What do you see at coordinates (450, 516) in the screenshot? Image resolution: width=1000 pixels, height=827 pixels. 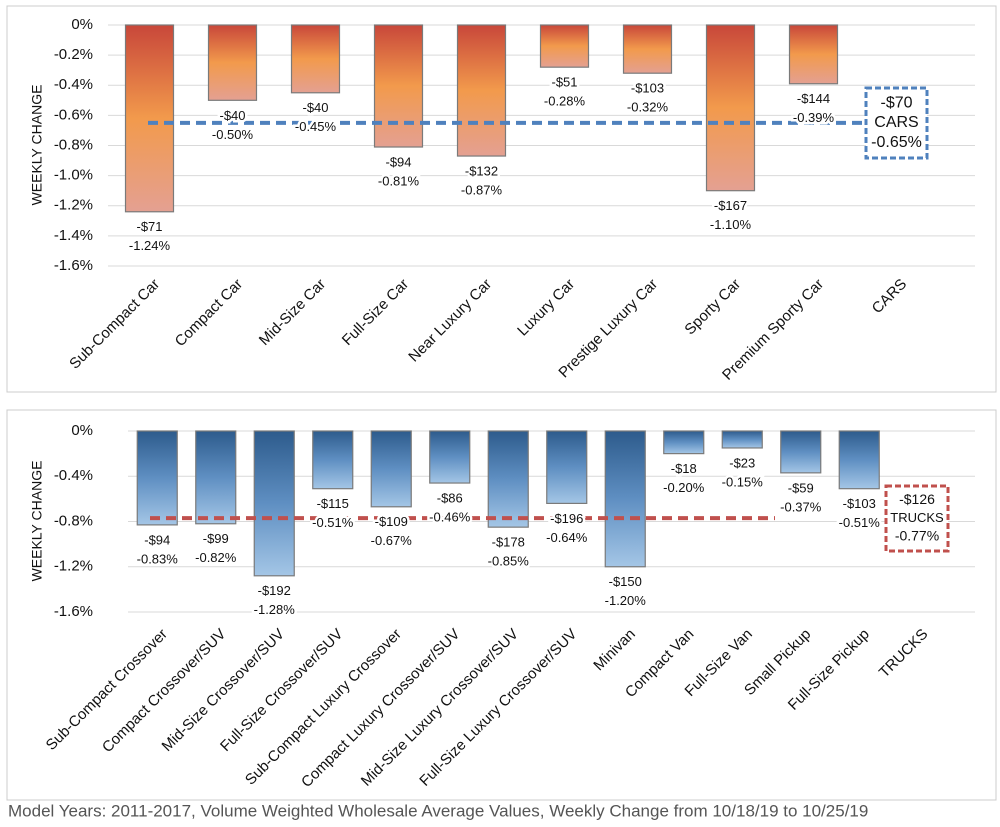 I see `value-label: -0.46%` at bounding box center [450, 516].